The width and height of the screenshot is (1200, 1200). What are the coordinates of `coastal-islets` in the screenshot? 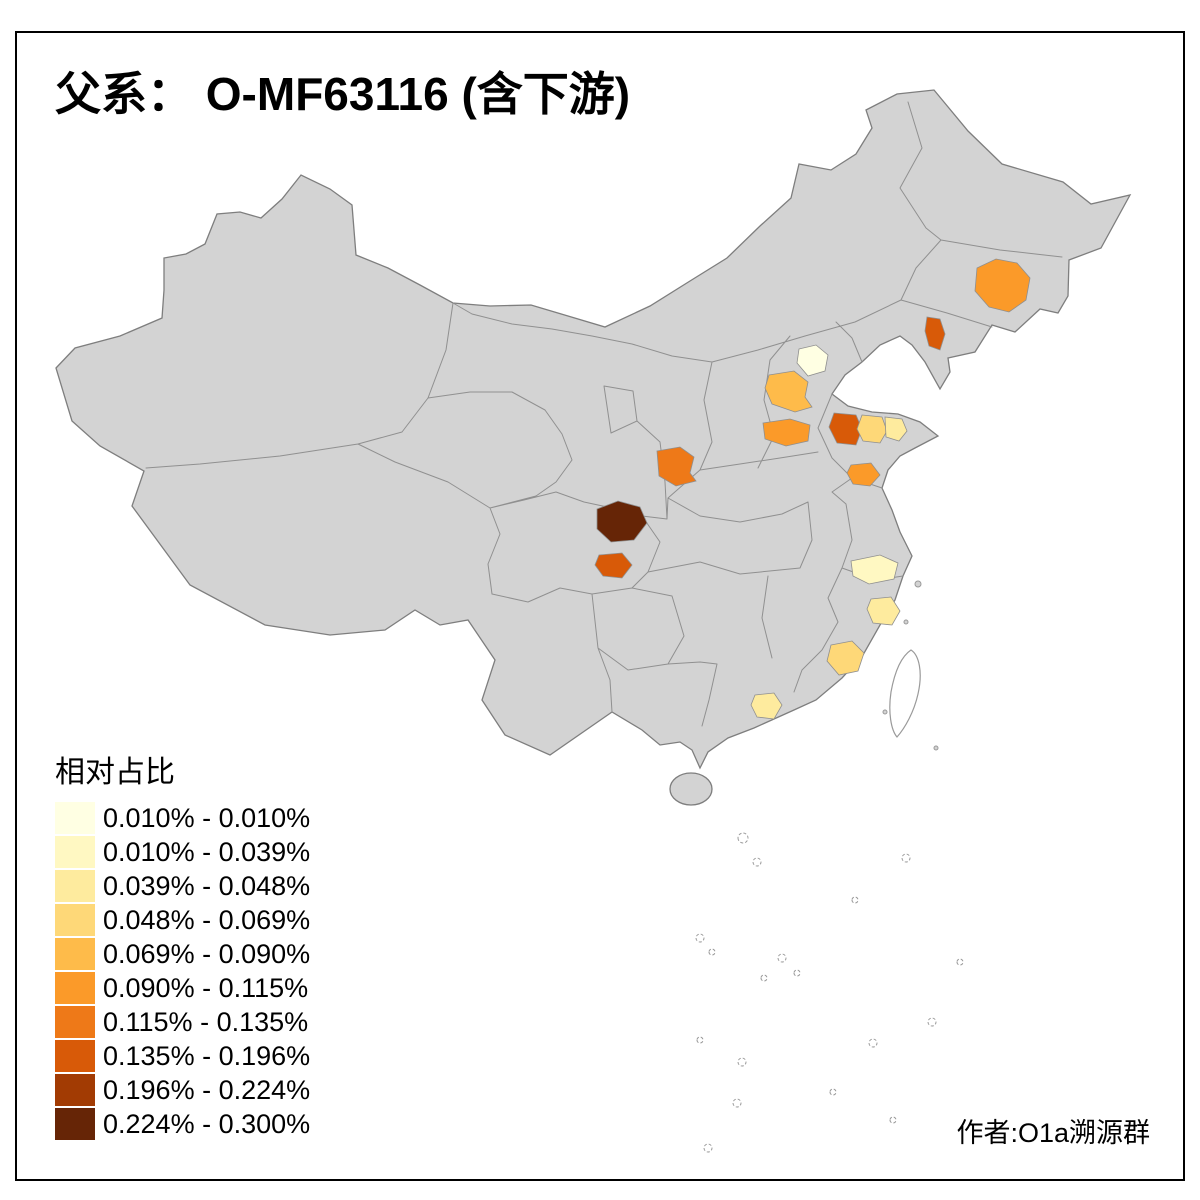 It's located at (910, 665).